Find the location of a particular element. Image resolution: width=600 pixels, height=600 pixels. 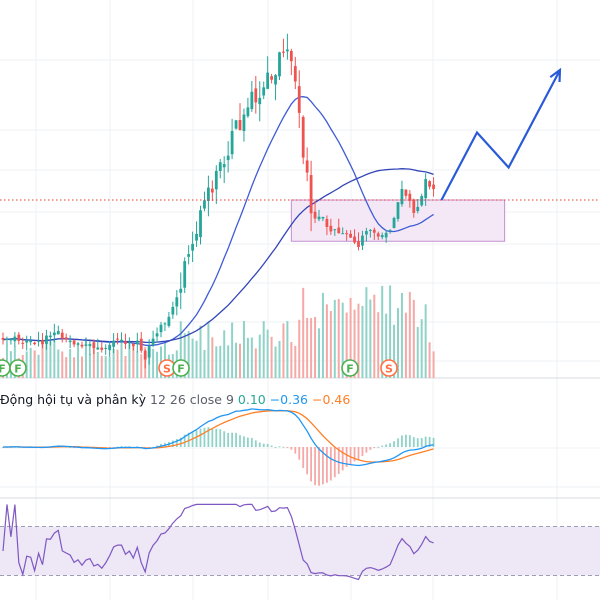

macd-histogram is located at coordinates (218, 456).